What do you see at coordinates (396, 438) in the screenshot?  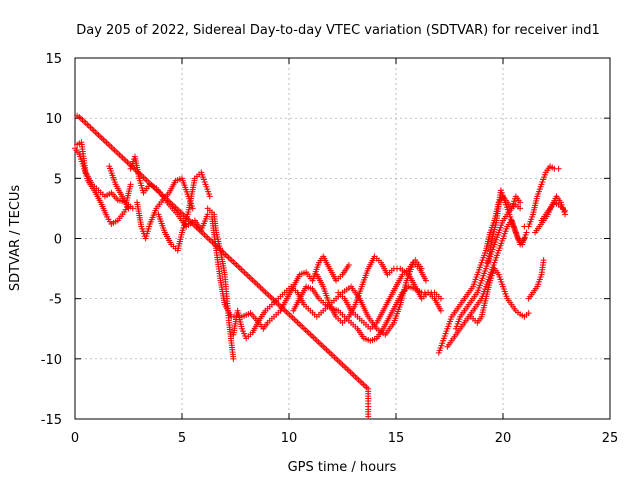 I see `x-tick-label: 15` at bounding box center [396, 438].